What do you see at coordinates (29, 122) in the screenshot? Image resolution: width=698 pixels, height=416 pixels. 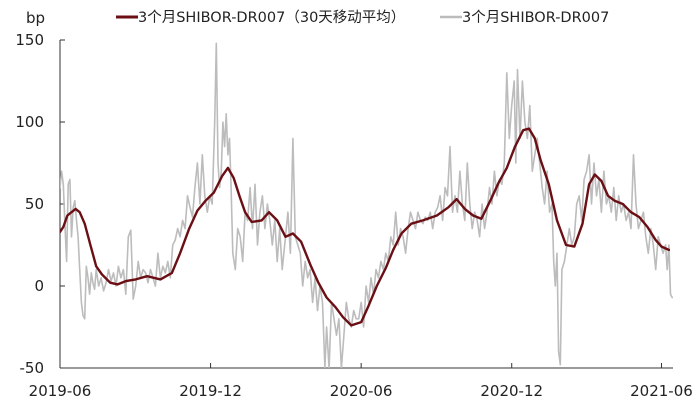 I see `y-tick-label: 100` at bounding box center [29, 122].